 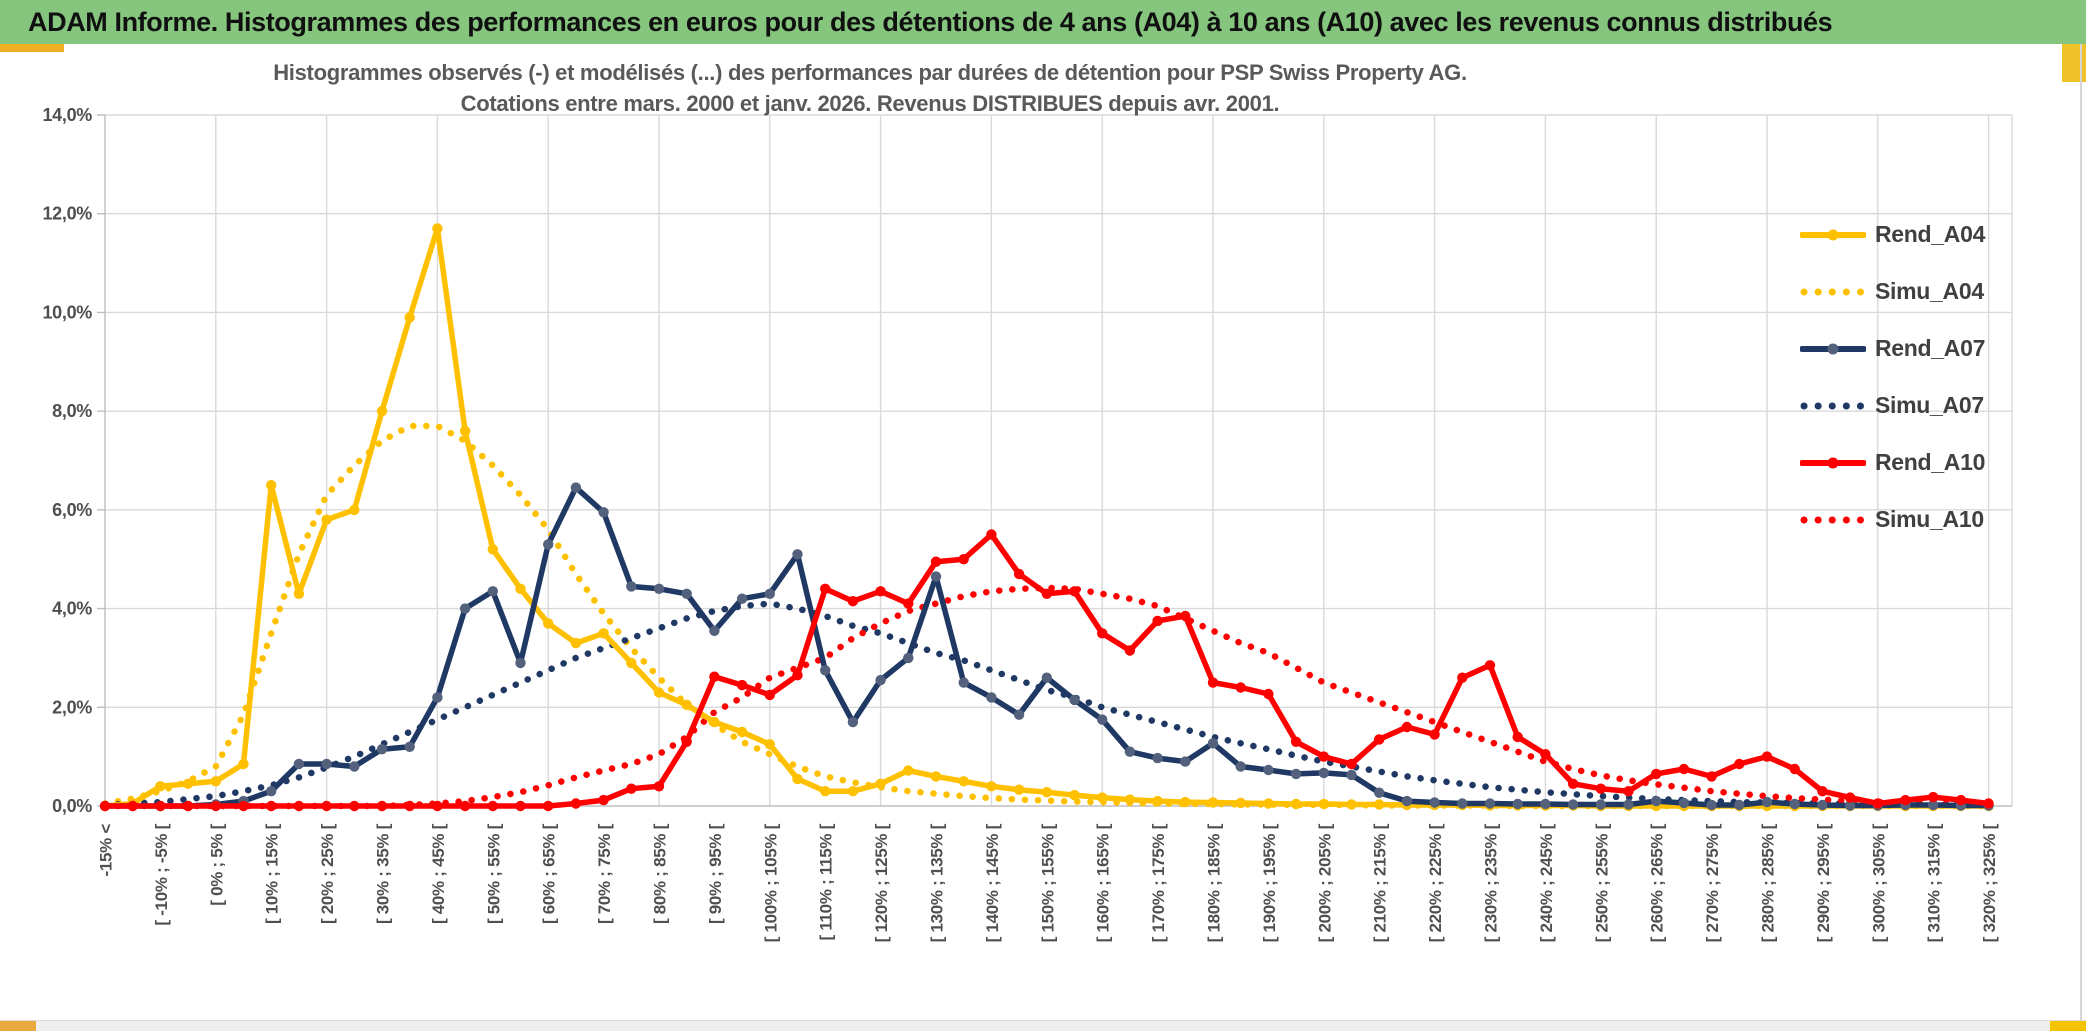 I want to click on gold-accent-bottom-right, so click(x=2068, y=1026).